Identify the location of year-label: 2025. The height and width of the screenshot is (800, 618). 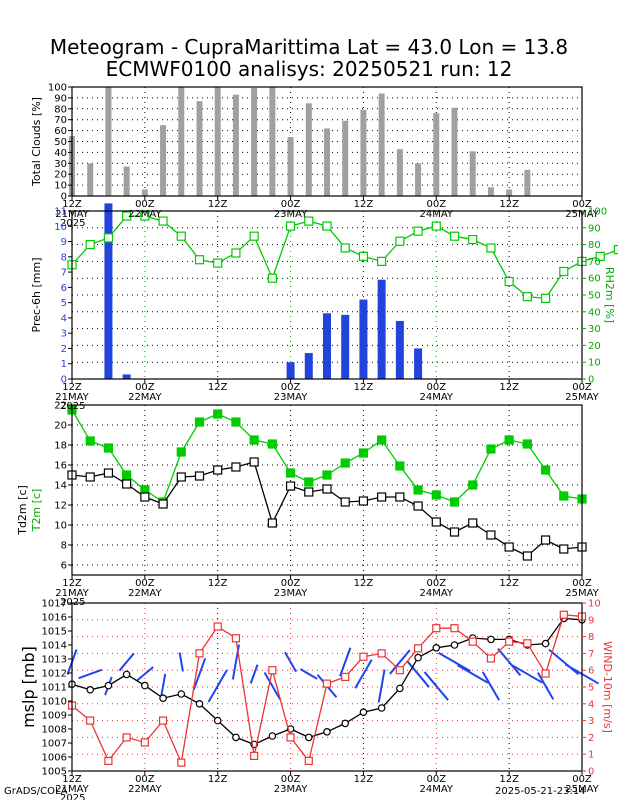
(72, 602).